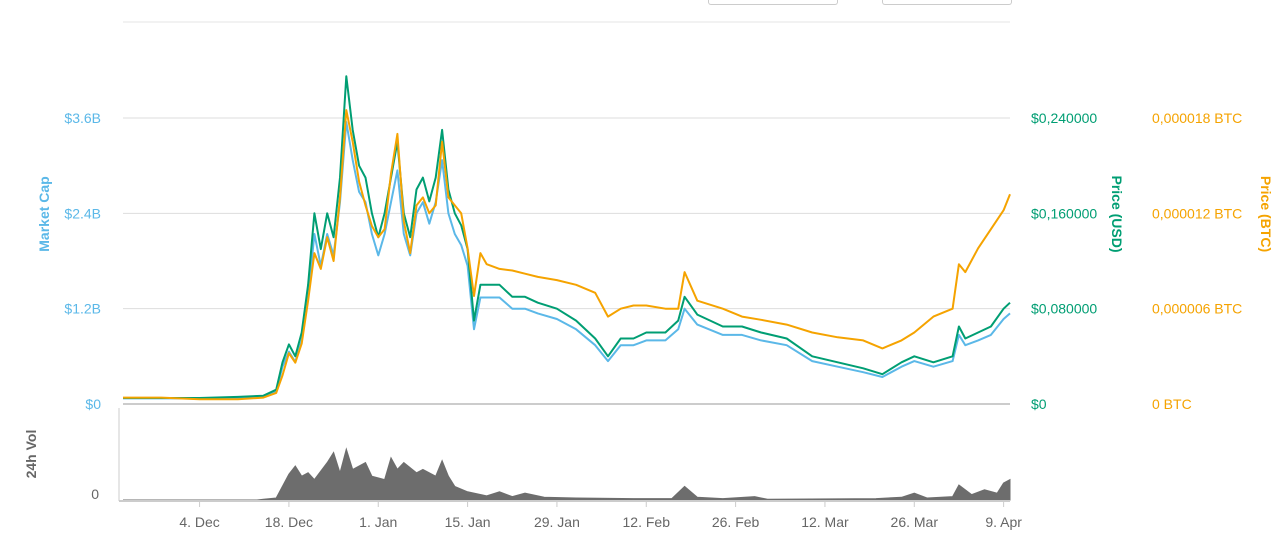 The width and height of the screenshot is (1280, 537). I want to click on x-tick-label: 9. Apr, so click(1003, 522).